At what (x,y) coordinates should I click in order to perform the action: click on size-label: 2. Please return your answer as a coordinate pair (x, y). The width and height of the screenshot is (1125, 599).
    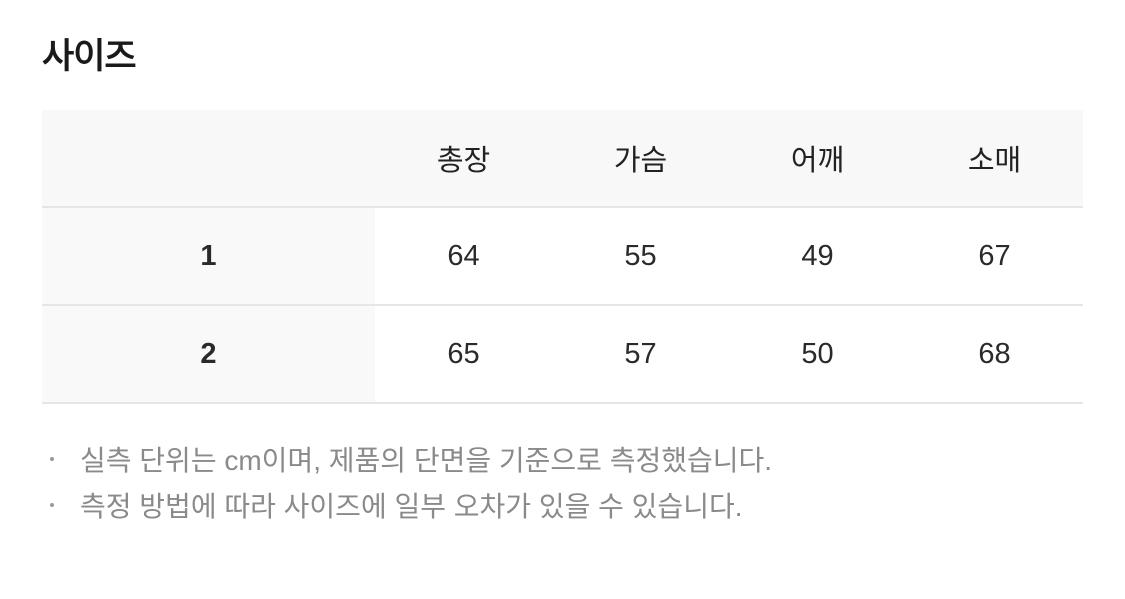
    Looking at the image, I should click on (208, 354).